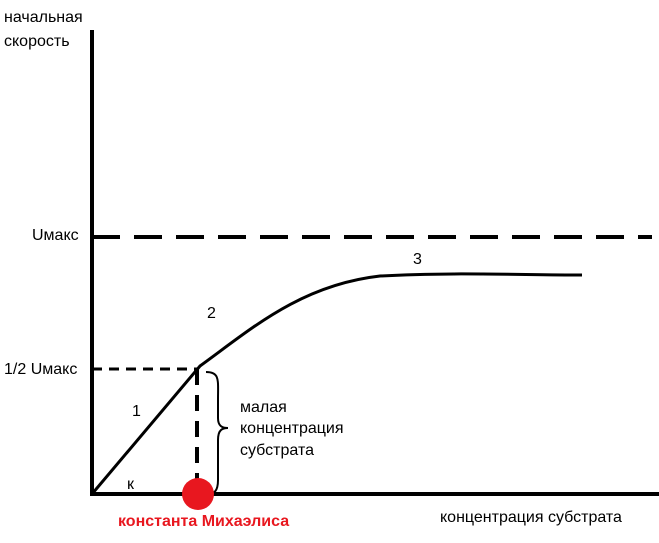  What do you see at coordinates (217, 433) in the screenshot?
I see `brace` at bounding box center [217, 433].